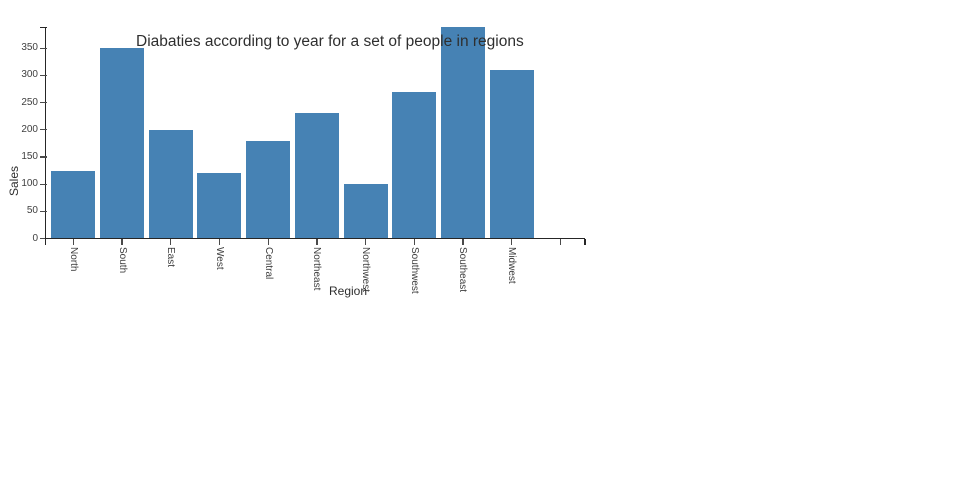  What do you see at coordinates (365, 211) in the screenshot?
I see `bar-northwest` at bounding box center [365, 211].